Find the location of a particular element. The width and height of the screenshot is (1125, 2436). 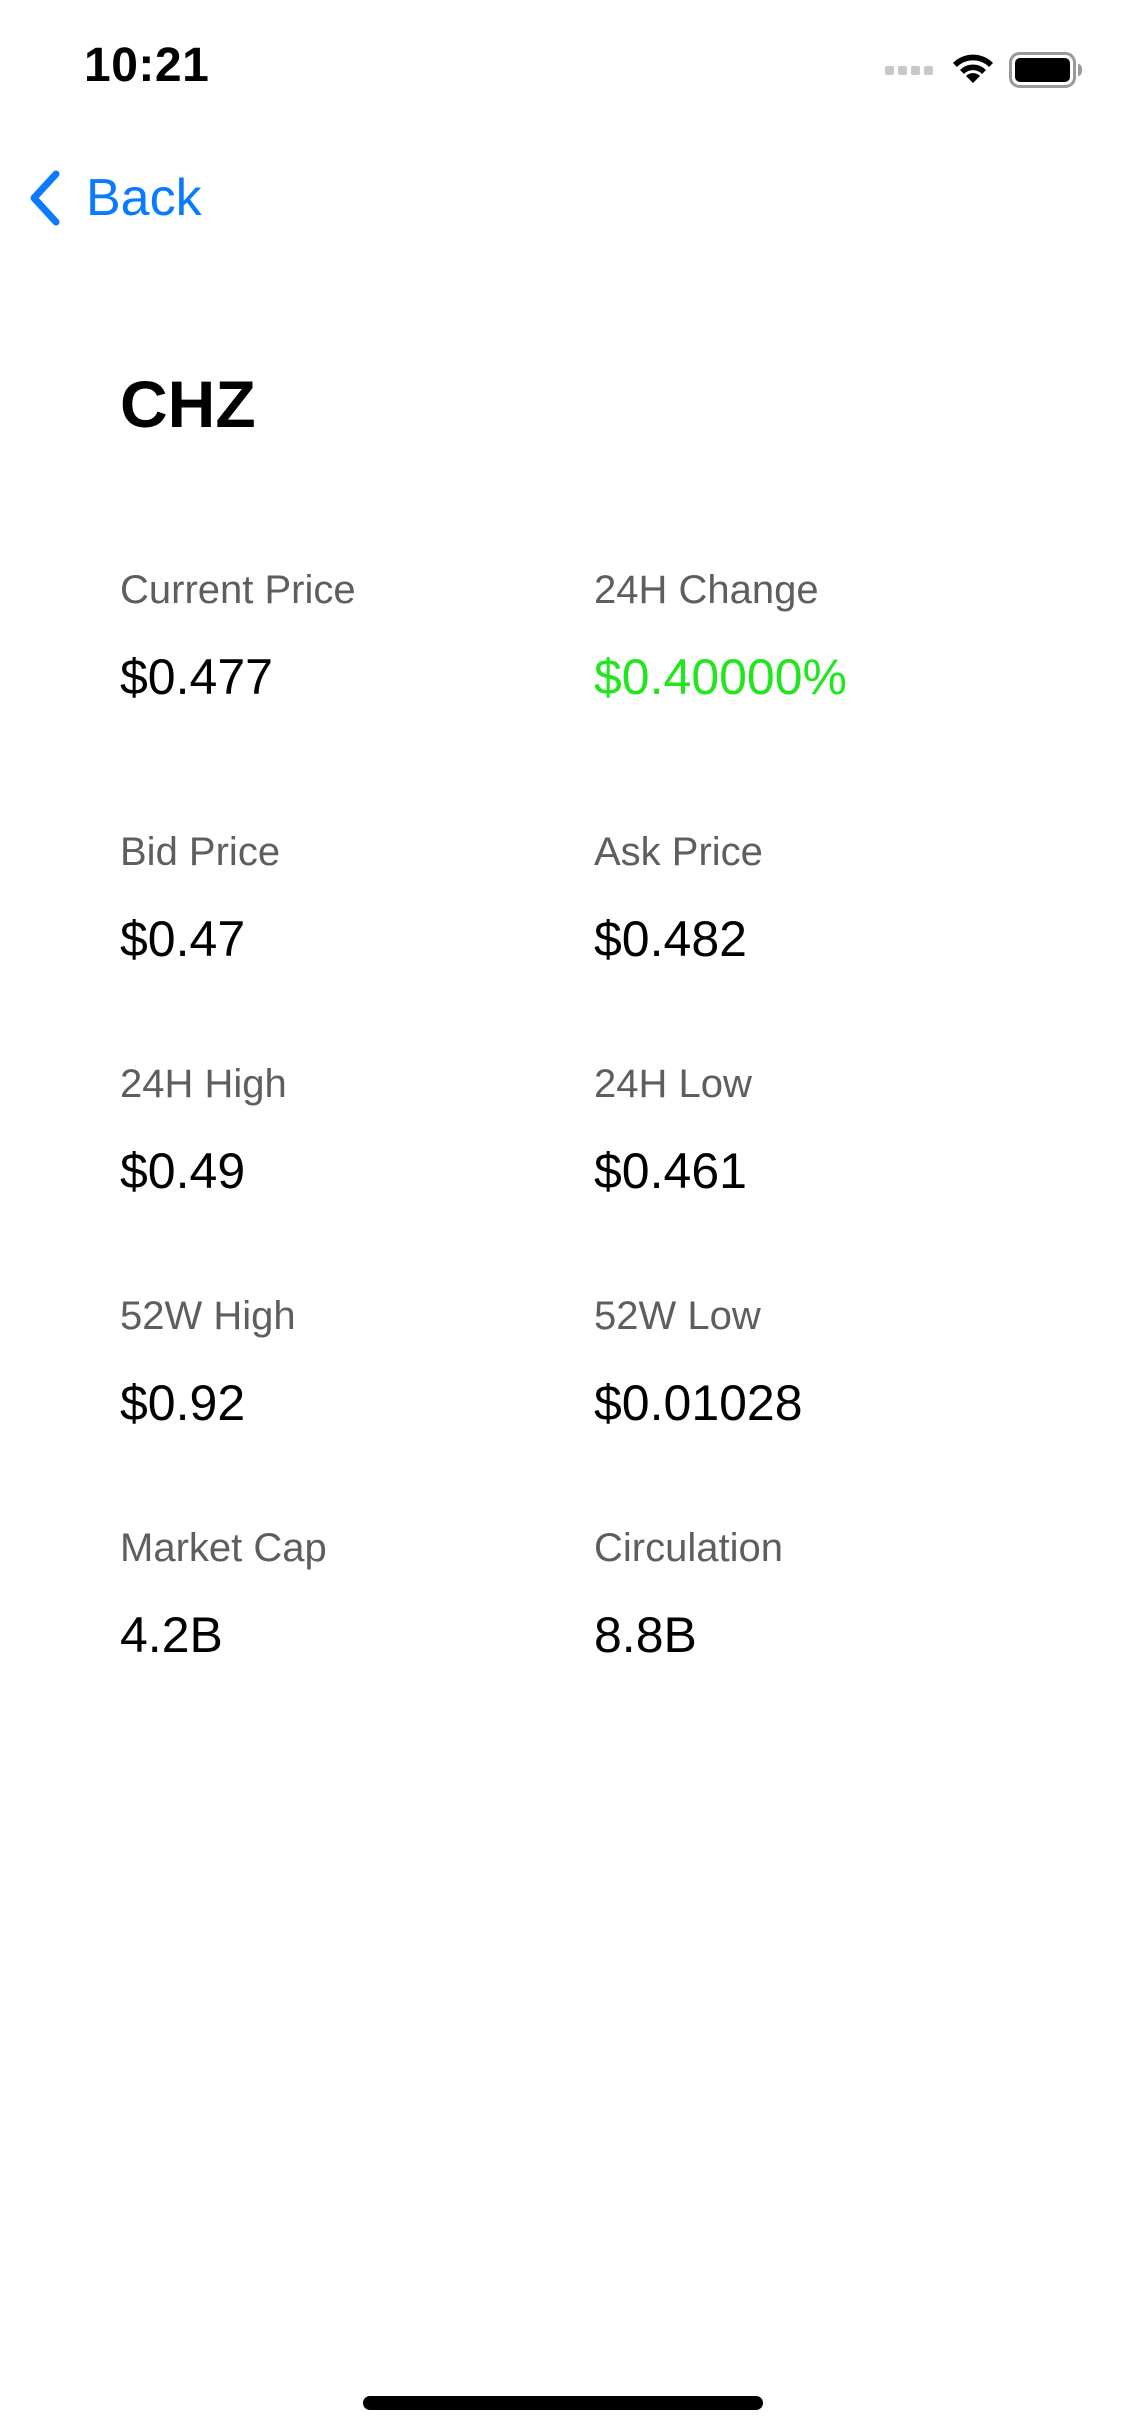

home-indicator is located at coordinates (563, 2403).